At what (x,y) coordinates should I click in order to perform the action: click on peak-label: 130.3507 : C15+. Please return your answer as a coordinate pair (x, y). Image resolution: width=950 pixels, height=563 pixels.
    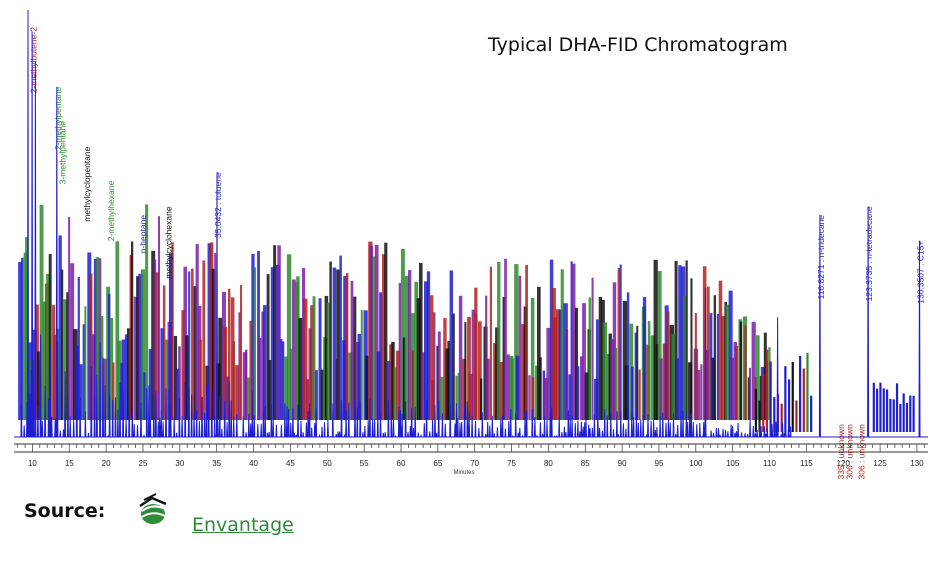
    Looking at the image, I should click on (921, 272).